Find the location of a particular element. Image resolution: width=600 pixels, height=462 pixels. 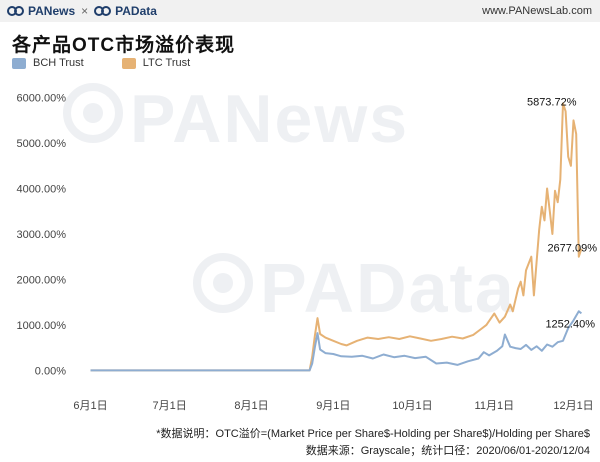

y-tick-label: 2000.00% is located at coordinates (41, 280).